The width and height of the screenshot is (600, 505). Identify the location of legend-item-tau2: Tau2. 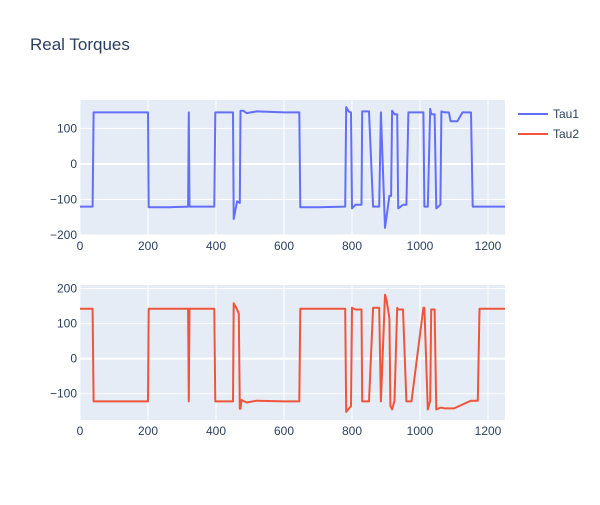
(548, 134).